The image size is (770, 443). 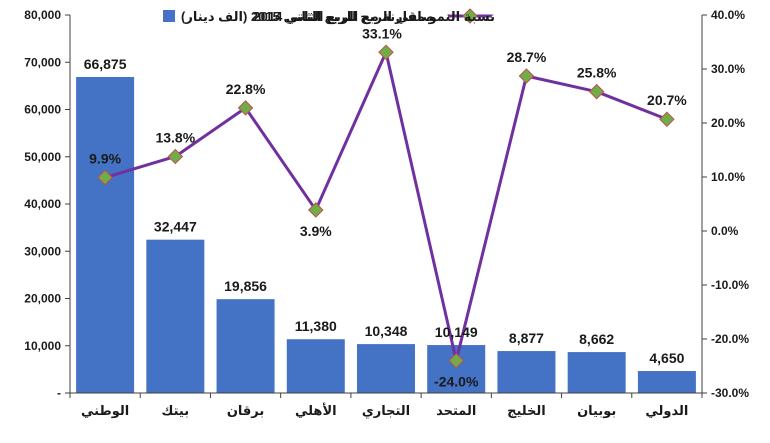 What do you see at coordinates (245, 286) in the screenshot?
I see `bar-data-label: 19,856` at bounding box center [245, 286].